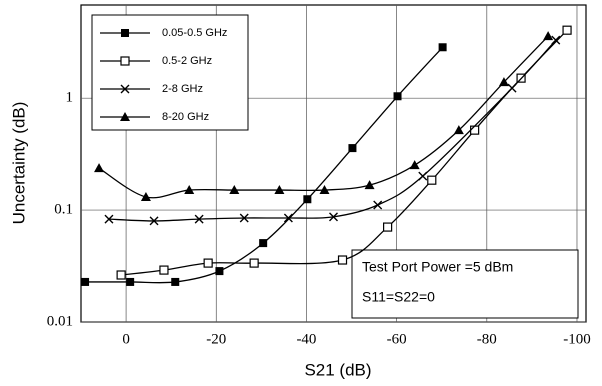 The image size is (602, 386). What do you see at coordinates (63, 210) in the screenshot?
I see `y-tick-label: 0.1` at bounding box center [63, 210].